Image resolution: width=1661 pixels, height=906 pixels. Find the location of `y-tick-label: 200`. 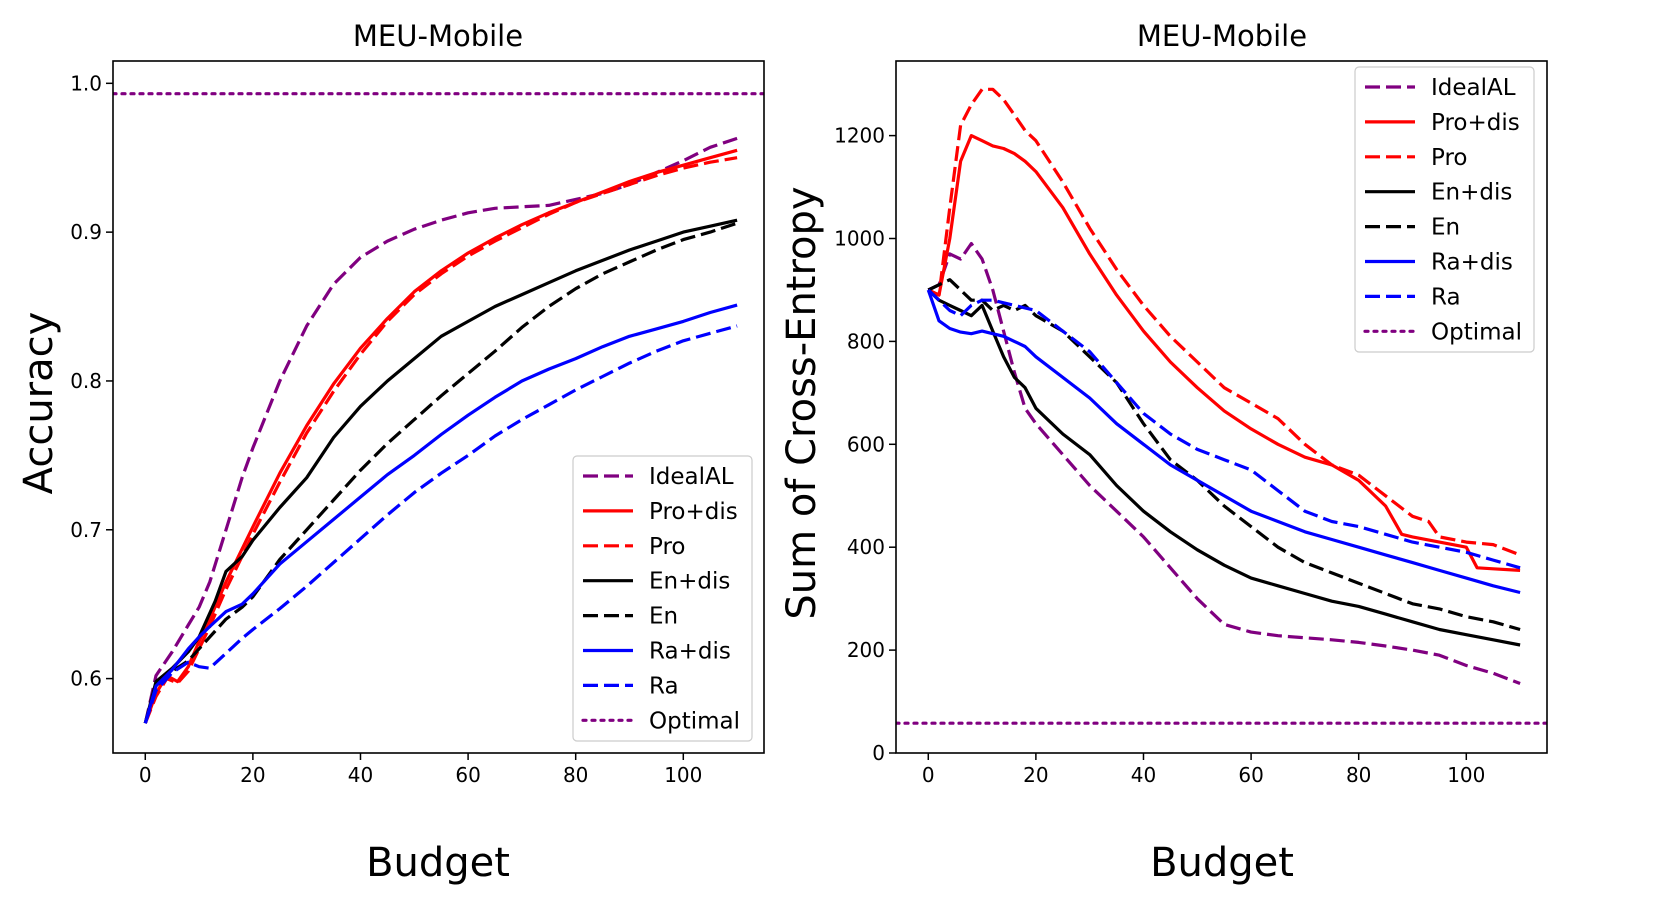

y-tick-label: 200 is located at coordinates (866, 650).